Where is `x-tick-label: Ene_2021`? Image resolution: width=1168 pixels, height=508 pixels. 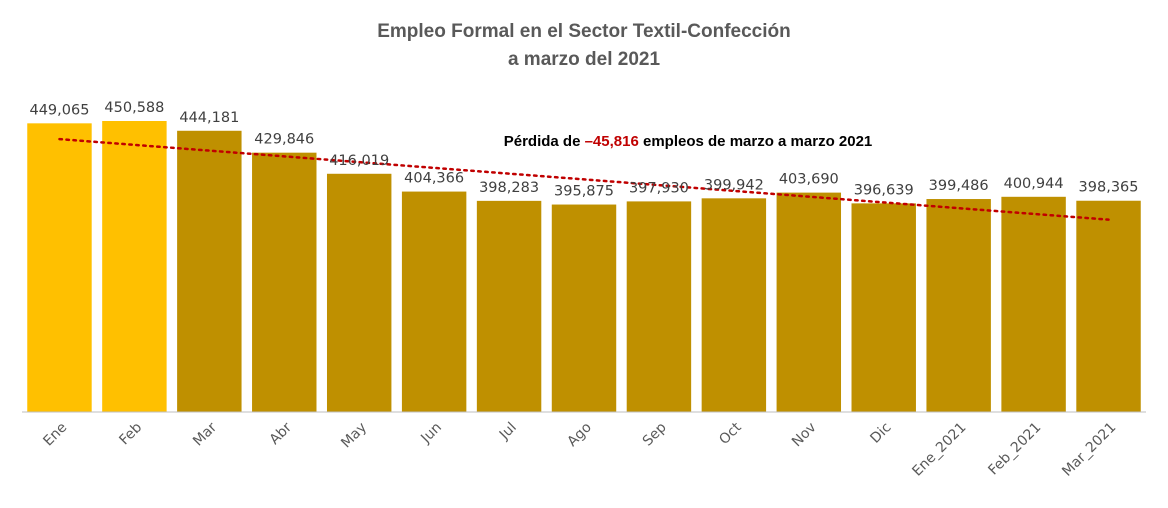 x-tick-label: Ene_2021 is located at coordinates (939, 450).